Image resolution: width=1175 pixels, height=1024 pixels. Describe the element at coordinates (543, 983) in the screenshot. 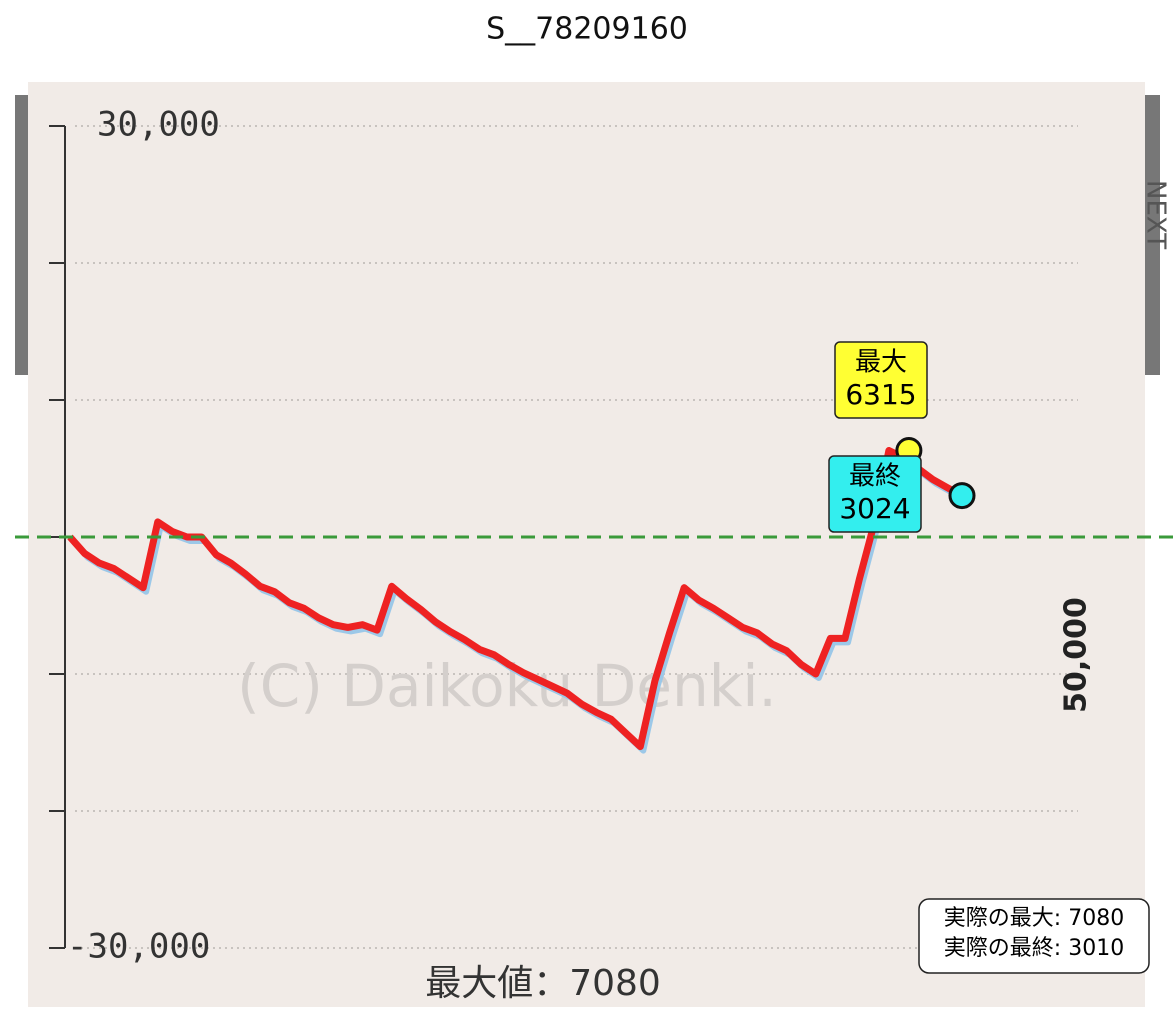

I see `footer-label: 最大値：7080` at that location.